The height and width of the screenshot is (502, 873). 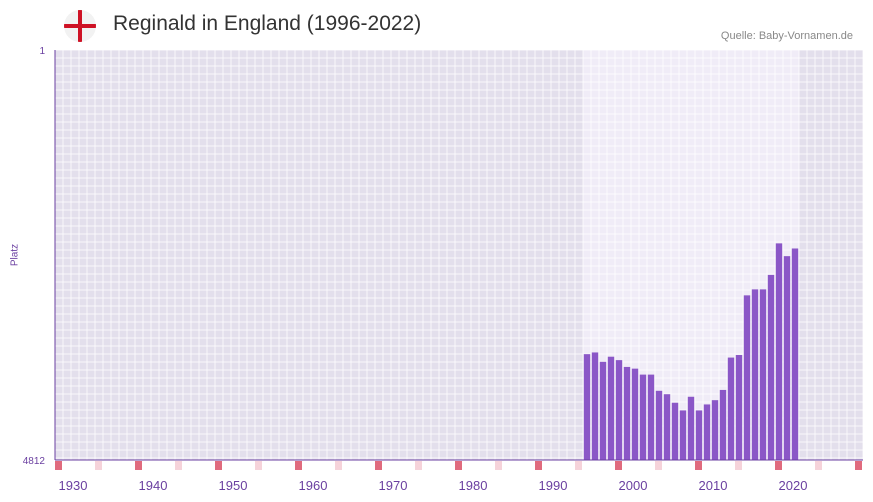 What do you see at coordinates (153, 485) in the screenshot?
I see `x-tick-label: 1940` at bounding box center [153, 485].